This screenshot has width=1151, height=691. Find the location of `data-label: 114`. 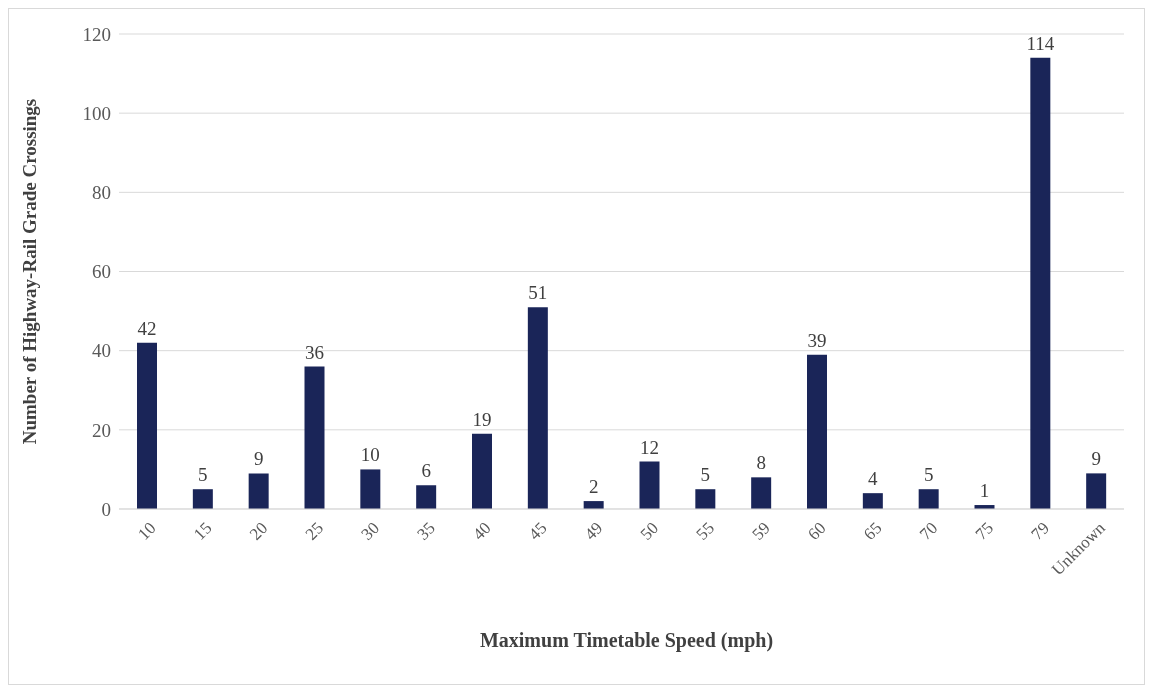

data-label: 114 is located at coordinates (1040, 43).